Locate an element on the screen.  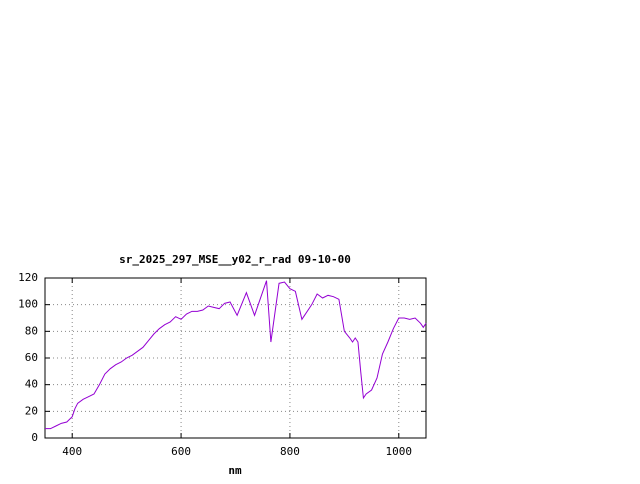
y-tick-label: 100 is located at coordinates (28, 304).